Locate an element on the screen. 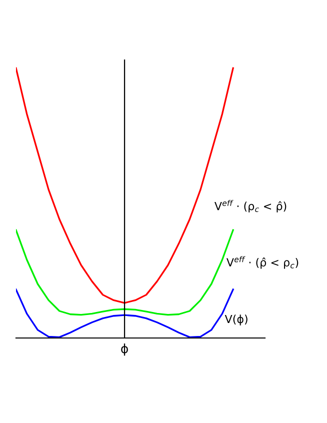 Image resolution: width=327 pixels, height=423 pixels. x-axis-title: ϕ is located at coordinates (124, 350).